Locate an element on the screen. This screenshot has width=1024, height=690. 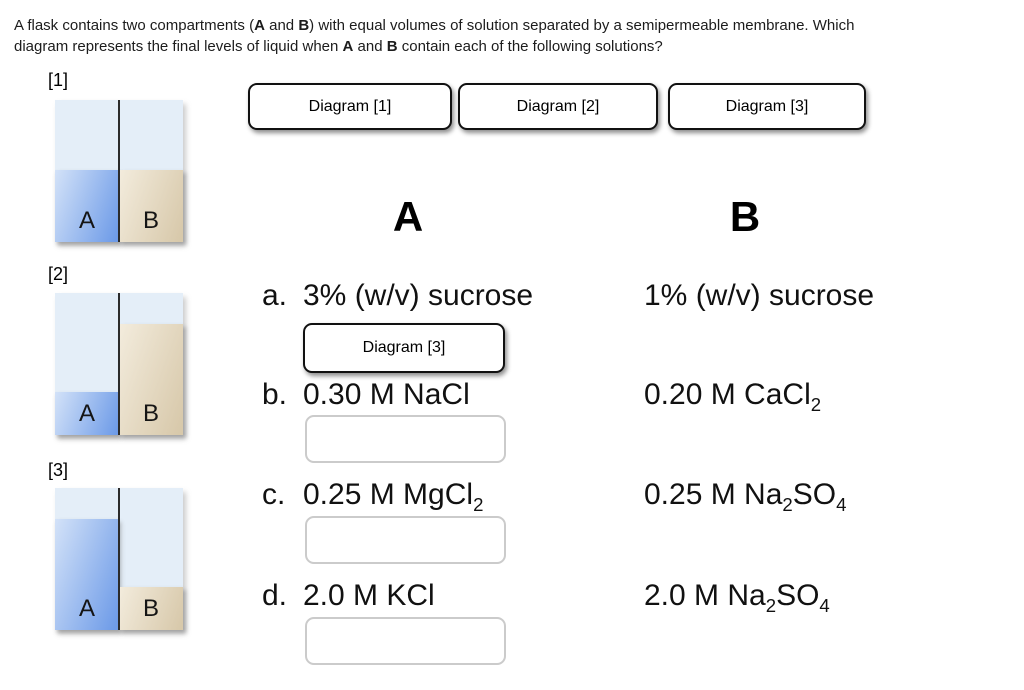
flask-diagram-3: A B is located at coordinates (119, 559).